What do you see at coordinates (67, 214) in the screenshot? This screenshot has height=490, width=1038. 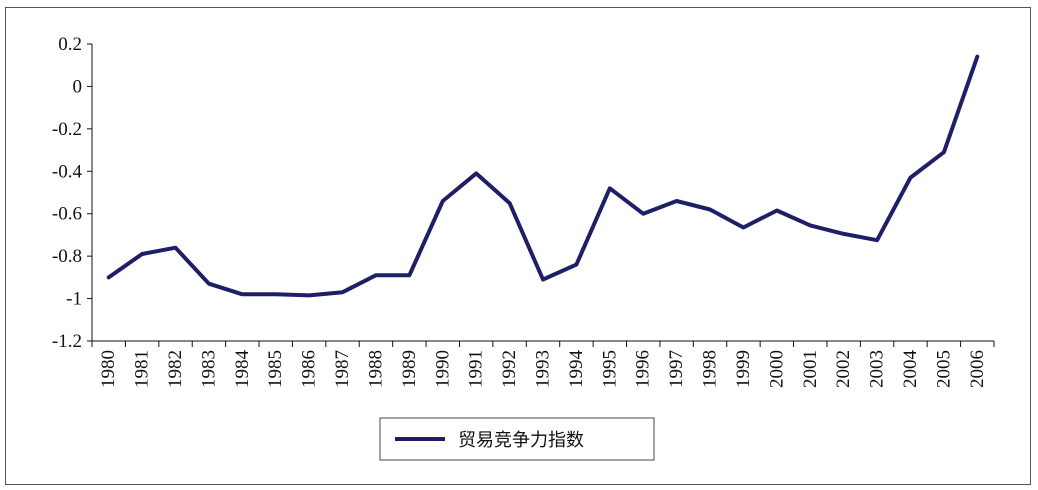 I see `y-tick-label: -0.6` at bounding box center [67, 214].